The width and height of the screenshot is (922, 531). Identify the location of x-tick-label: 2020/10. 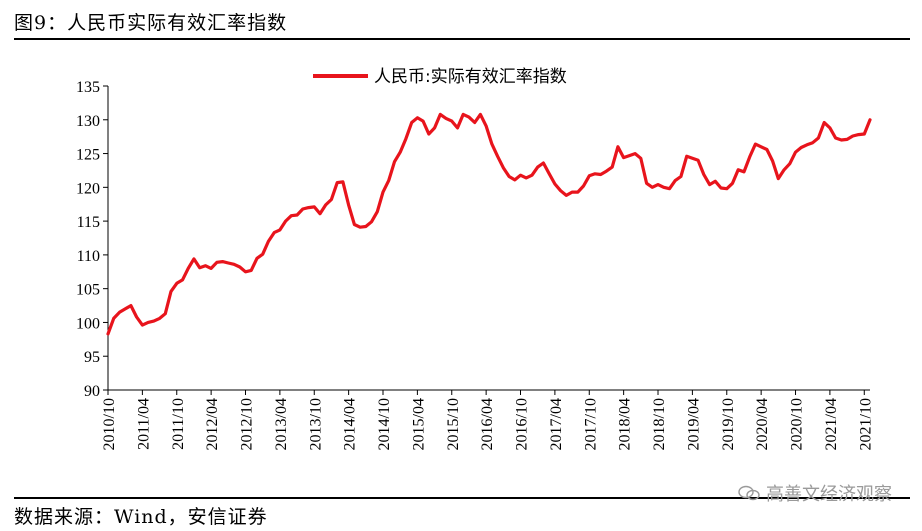
(797, 424).